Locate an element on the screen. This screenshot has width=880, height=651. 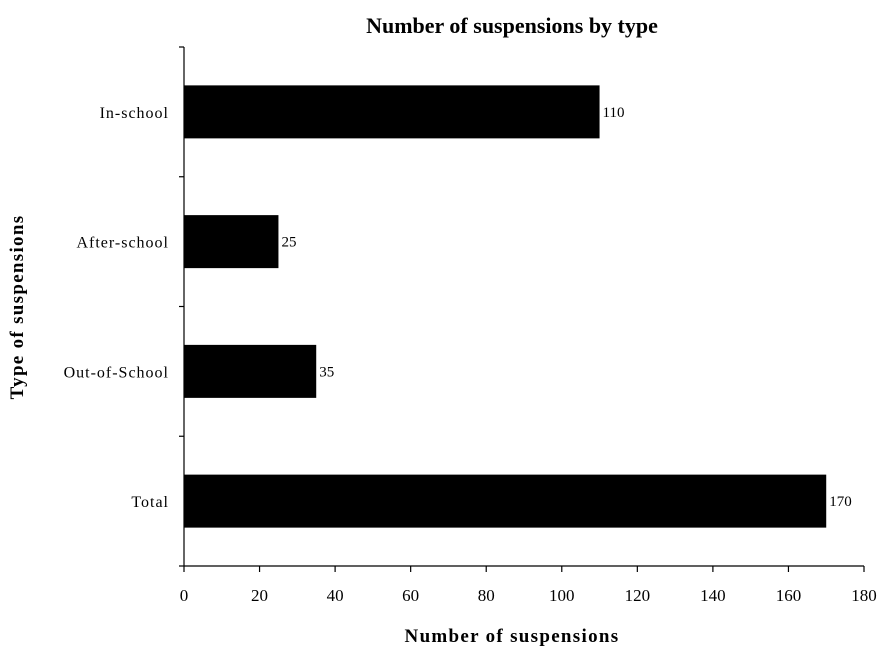
category-label: In-school is located at coordinates (134, 113).